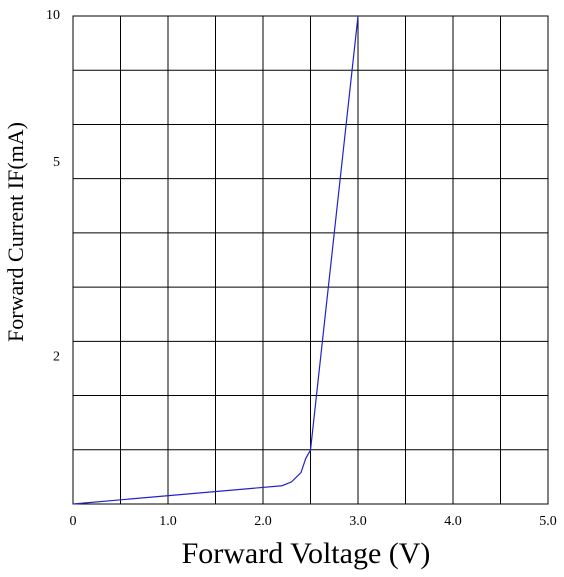 The height and width of the screenshot is (577, 564). I want to click on y-tick-label: 10, so click(53, 15).